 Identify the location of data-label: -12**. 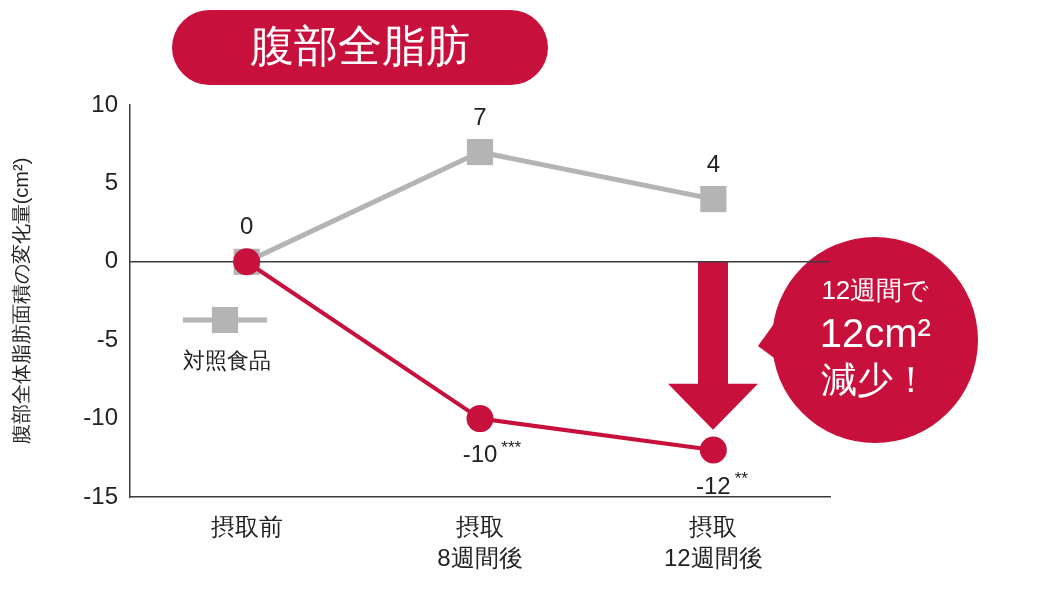
(722, 484).